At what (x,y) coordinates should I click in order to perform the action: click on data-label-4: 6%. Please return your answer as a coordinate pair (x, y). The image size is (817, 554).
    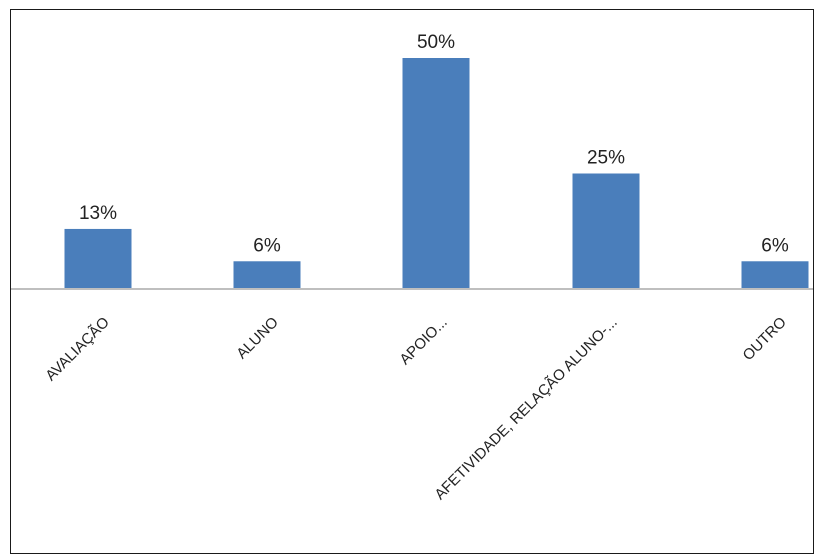
    Looking at the image, I should click on (775, 245).